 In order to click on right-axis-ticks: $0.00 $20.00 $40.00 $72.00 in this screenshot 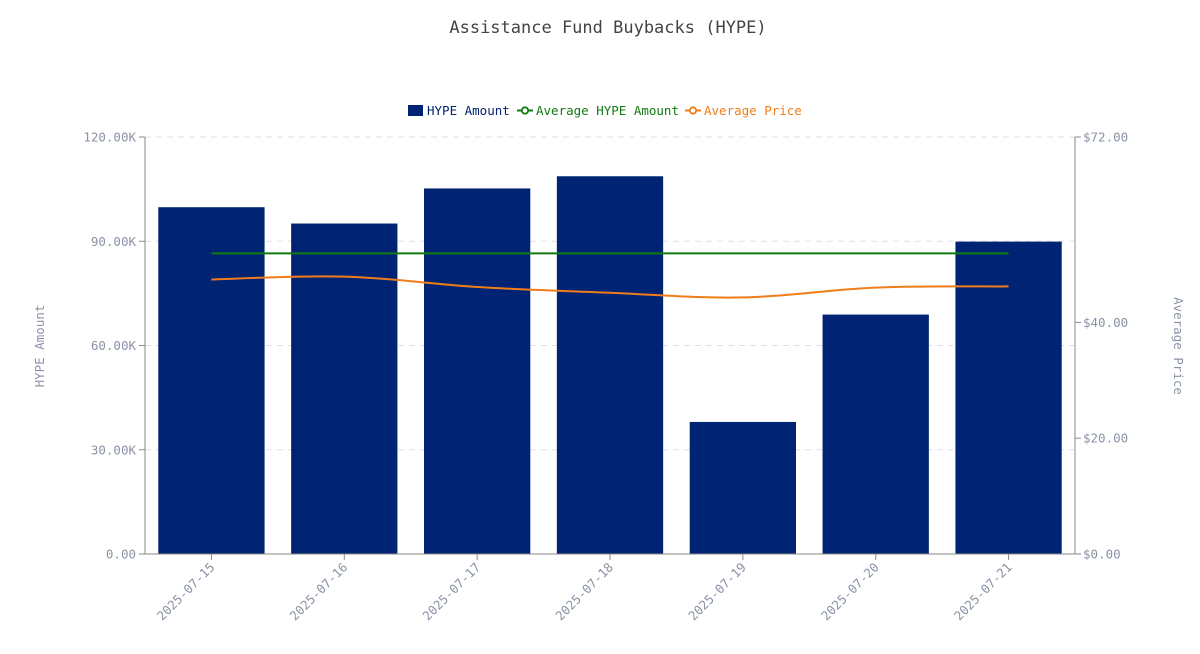, I will do `click(1101, 346)`.